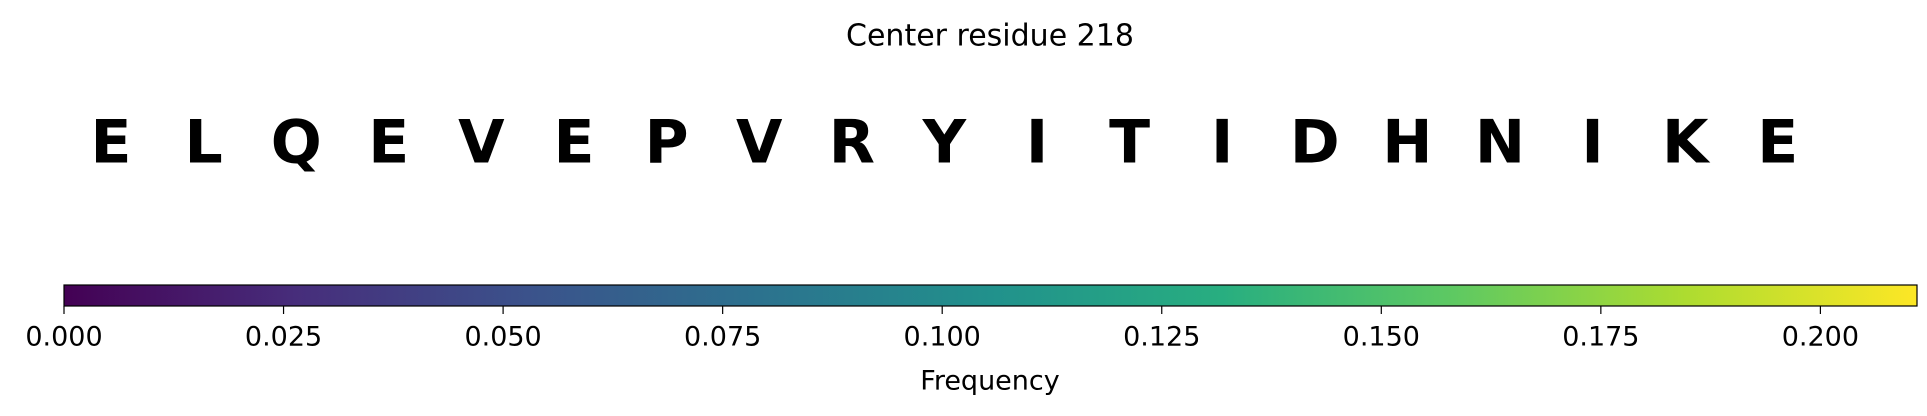  I want to click on residue: R, so click(852, 143).